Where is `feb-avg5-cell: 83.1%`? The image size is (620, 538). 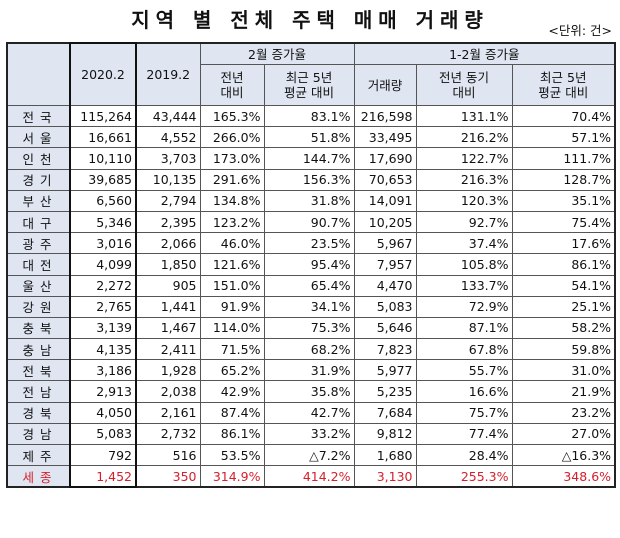
feb-avg5-cell: 83.1% is located at coordinates (309, 116).